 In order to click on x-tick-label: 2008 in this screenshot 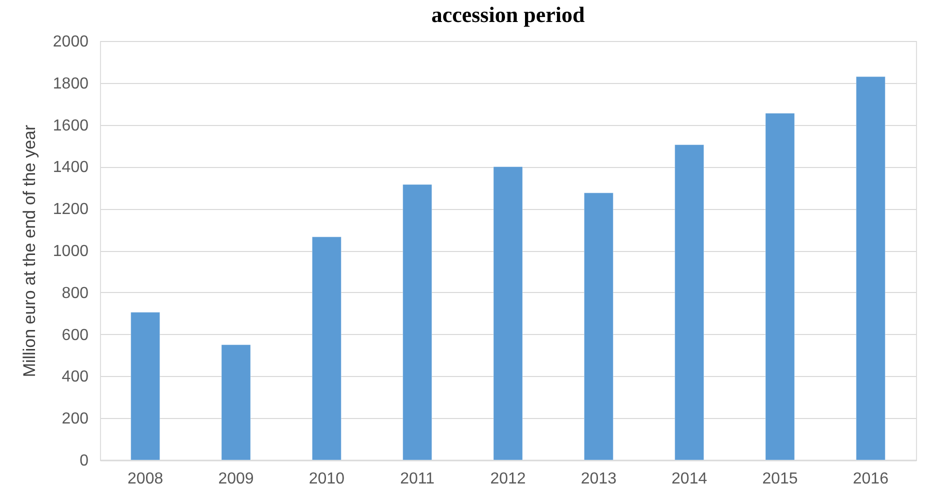, I will do `click(146, 479)`.